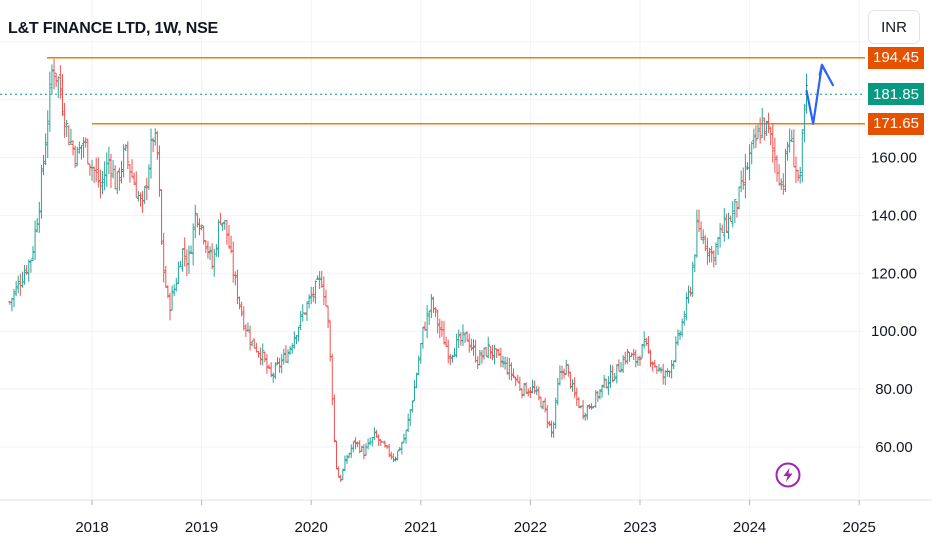 The width and height of the screenshot is (932, 555). I want to click on horizontal-levels, so click(432, 91).